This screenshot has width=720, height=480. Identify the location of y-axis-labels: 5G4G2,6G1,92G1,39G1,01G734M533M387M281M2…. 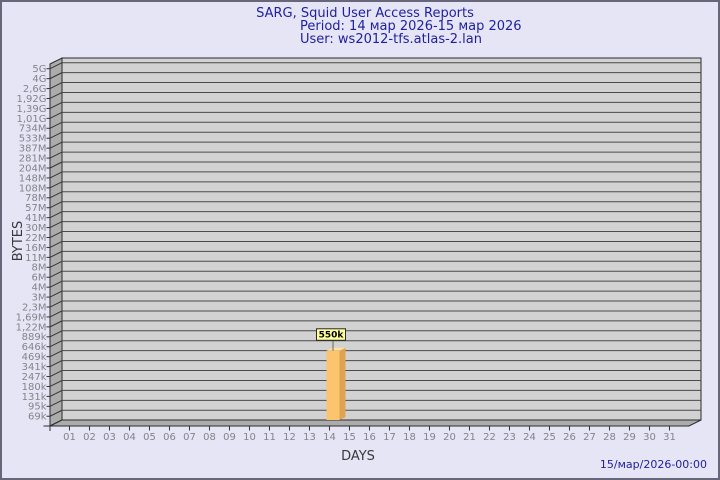
(33, 243).